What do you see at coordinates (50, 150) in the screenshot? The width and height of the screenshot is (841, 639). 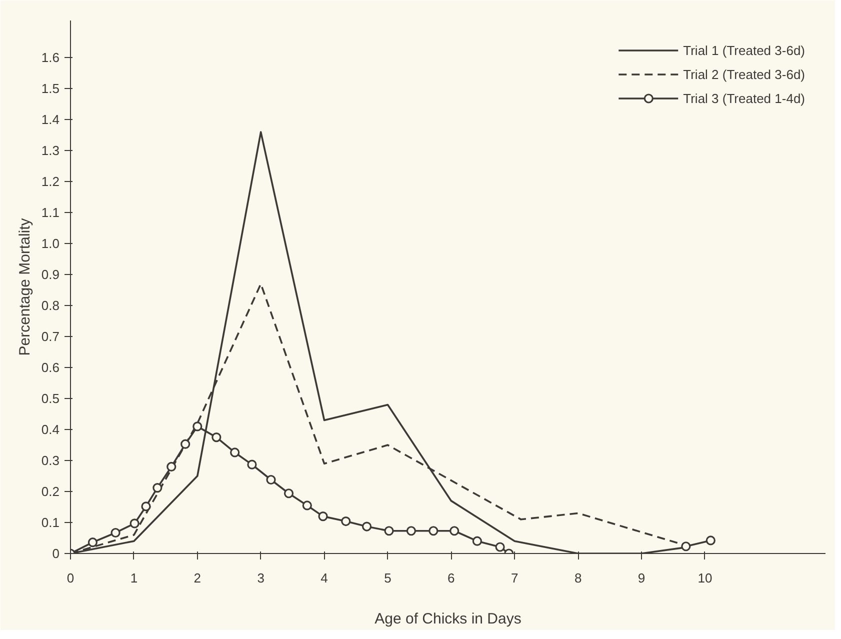 I see `y-tick-label: 1.3` at bounding box center [50, 150].